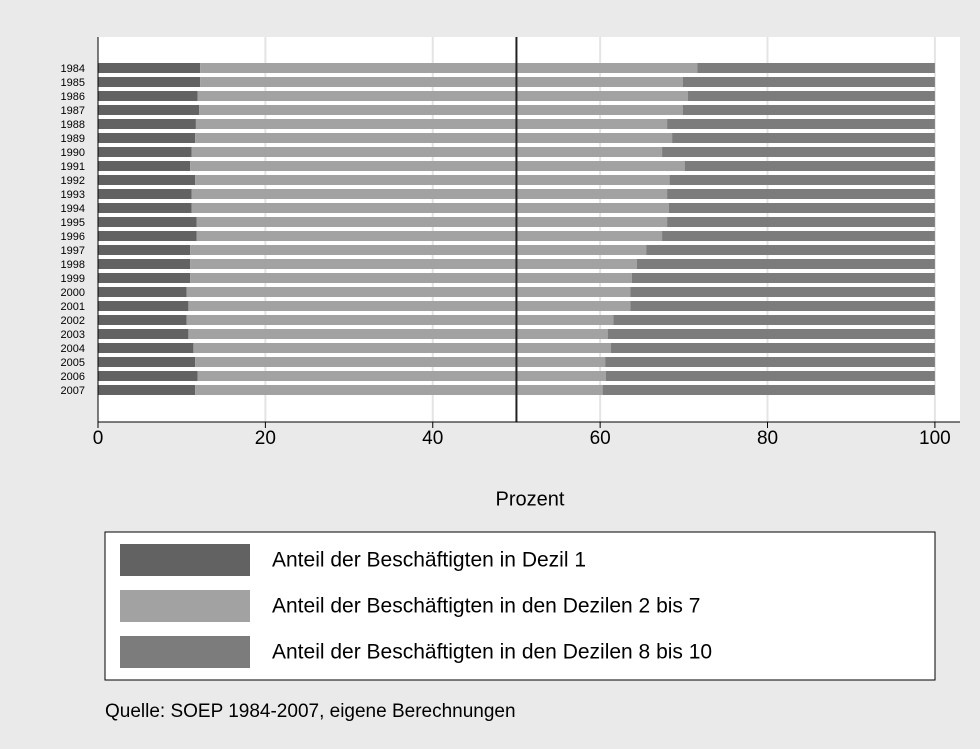  Describe the element at coordinates (73, 321) in the screenshot. I see `y-tick-label: 2002` at that location.